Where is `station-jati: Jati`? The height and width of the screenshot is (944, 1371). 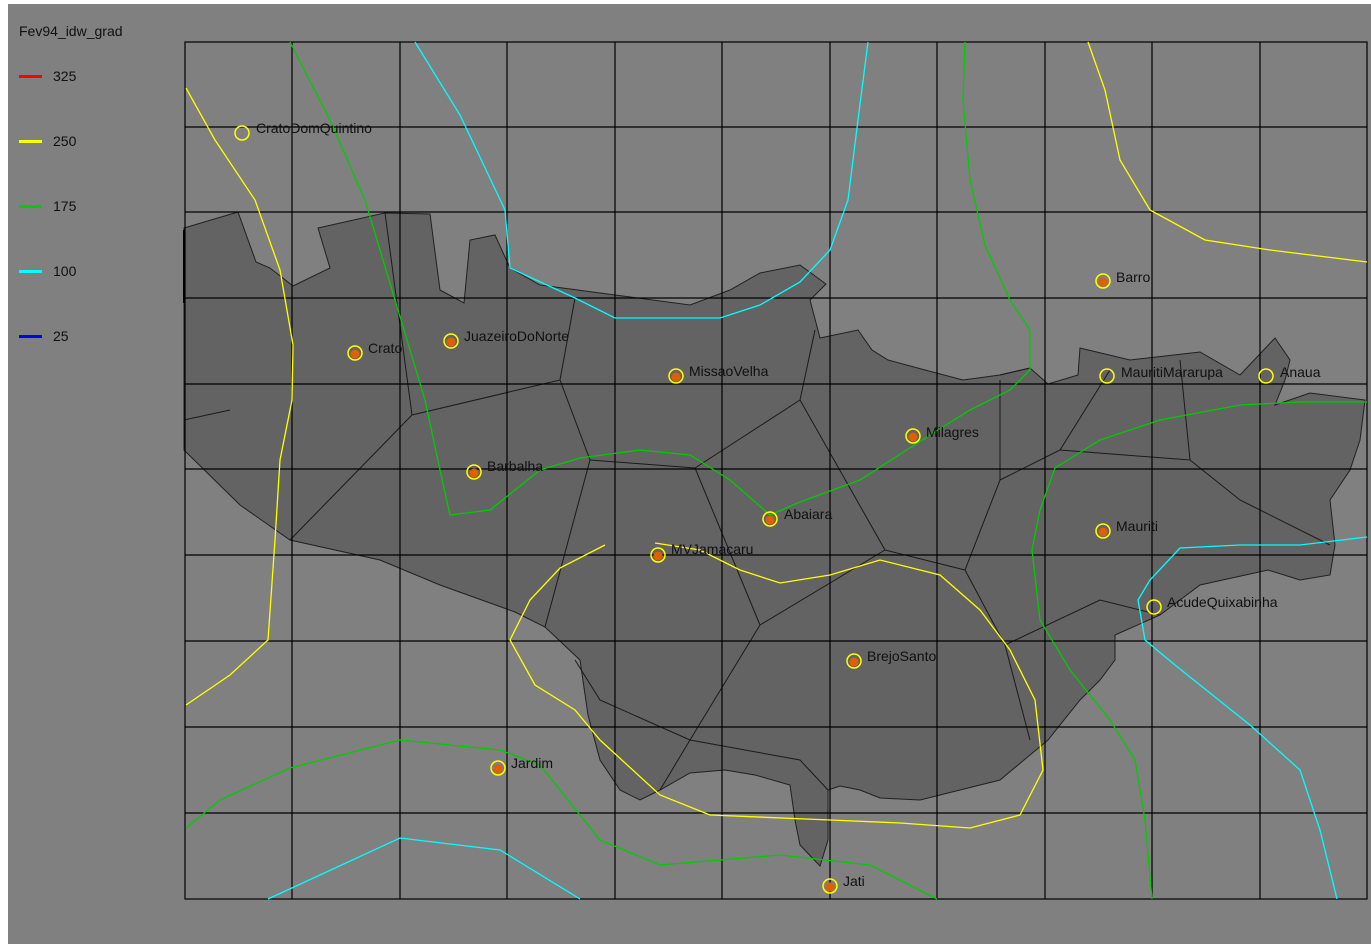 station-jati: Jati is located at coordinates (843, 883).